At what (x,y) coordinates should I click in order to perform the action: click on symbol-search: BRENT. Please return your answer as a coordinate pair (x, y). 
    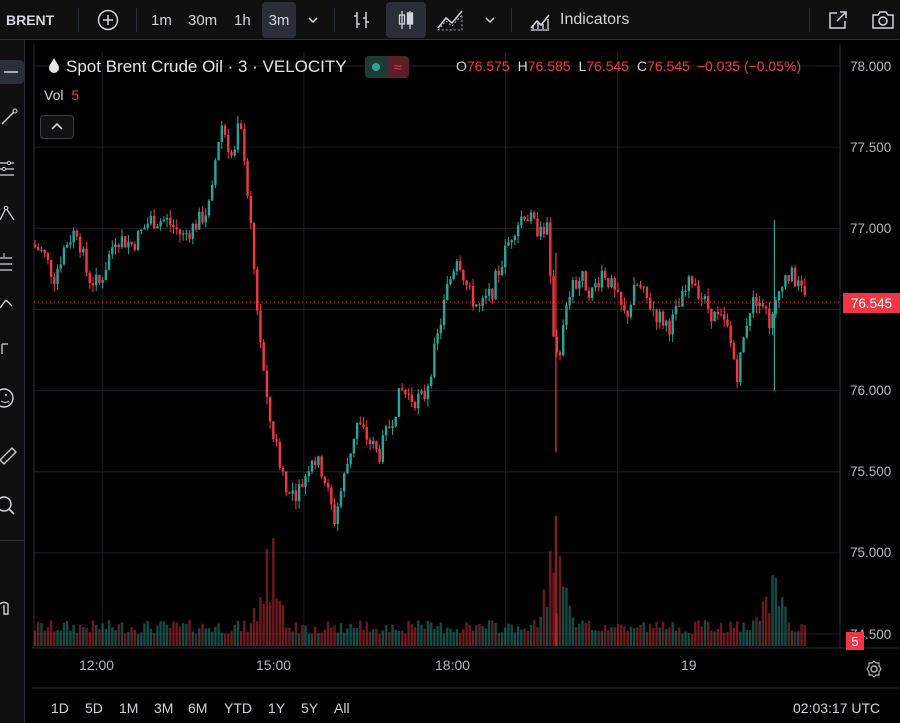
    Looking at the image, I should click on (30, 20).